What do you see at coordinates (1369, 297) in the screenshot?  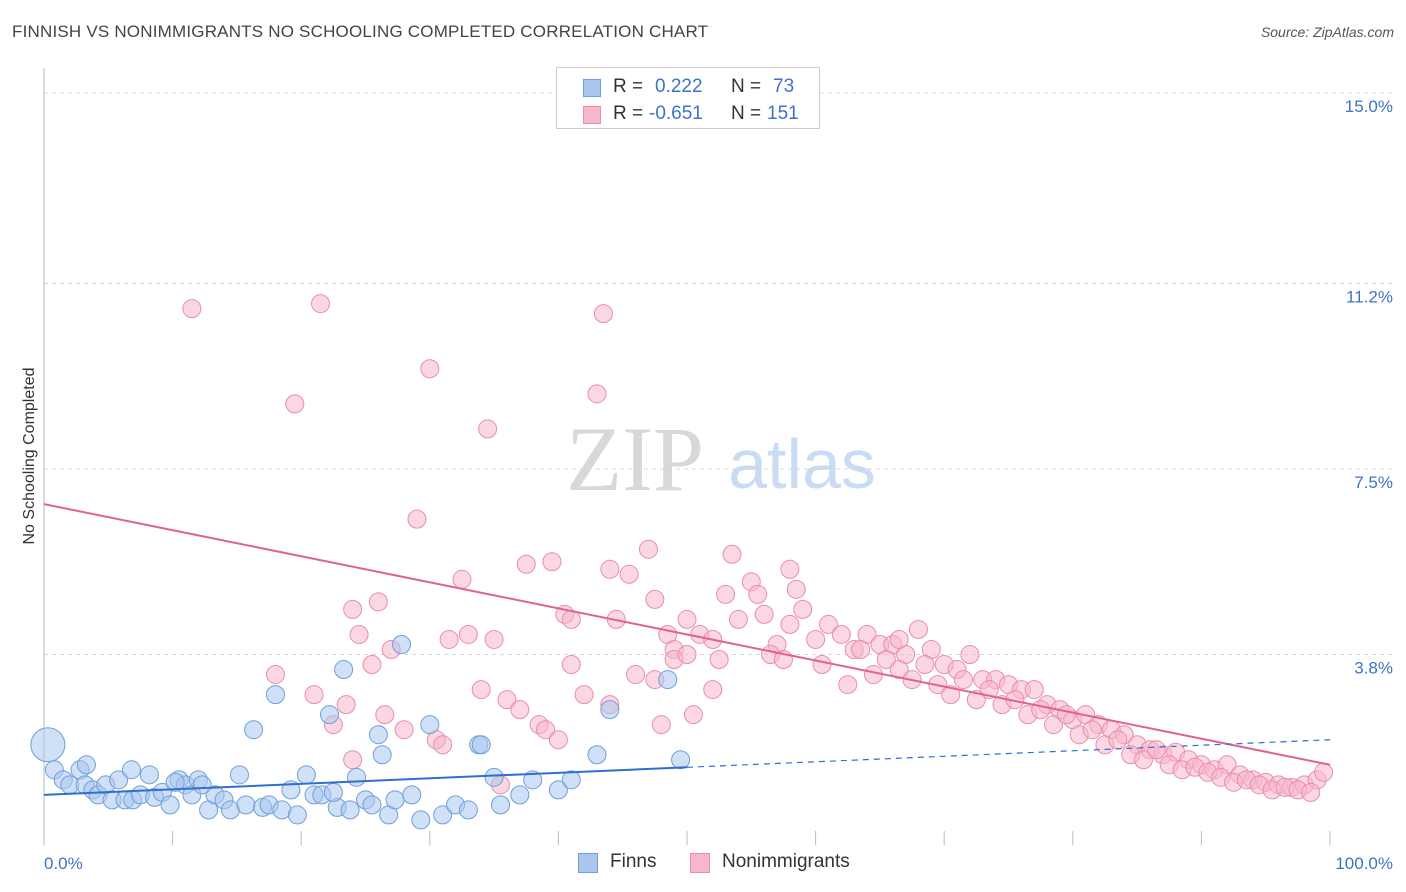 I see `y-tick-label: 11.2%` at bounding box center [1369, 297].